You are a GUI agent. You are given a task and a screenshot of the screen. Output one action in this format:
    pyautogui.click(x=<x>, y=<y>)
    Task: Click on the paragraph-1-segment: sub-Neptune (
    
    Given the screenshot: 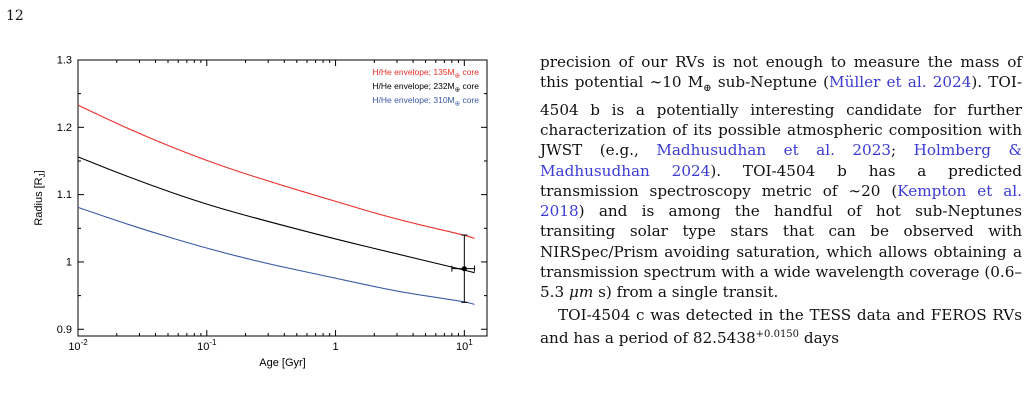 What is the action you would take?
    pyautogui.click(x=770, y=82)
    